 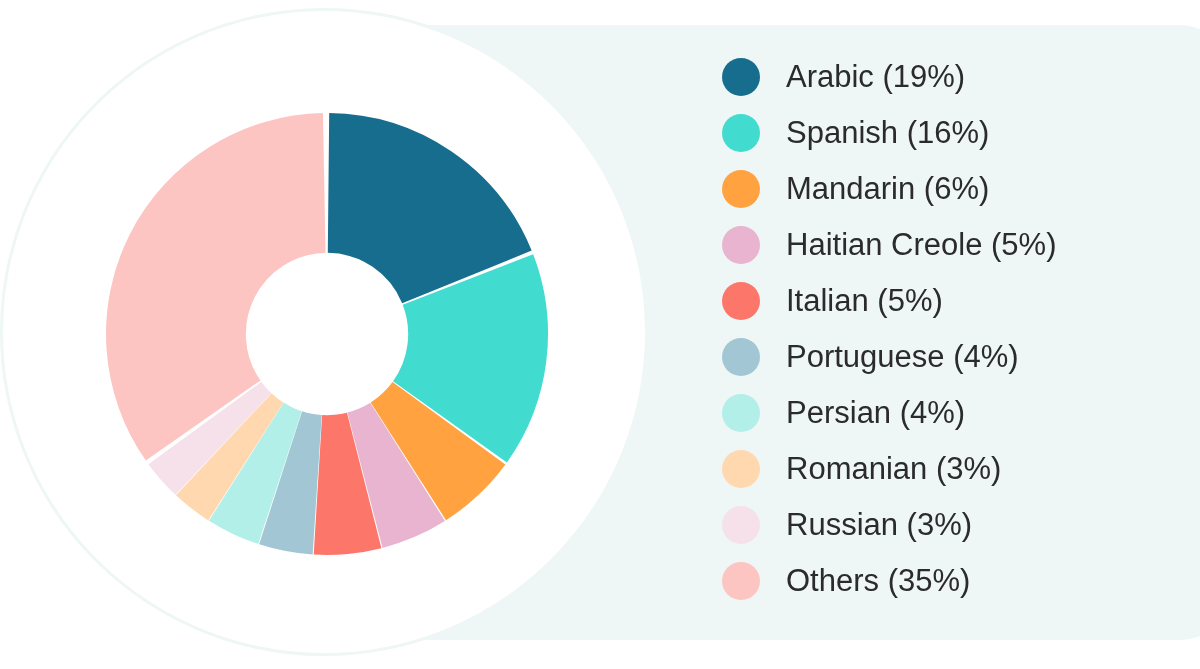 I want to click on legend-label: Mandarin (6%), so click(x=888, y=189).